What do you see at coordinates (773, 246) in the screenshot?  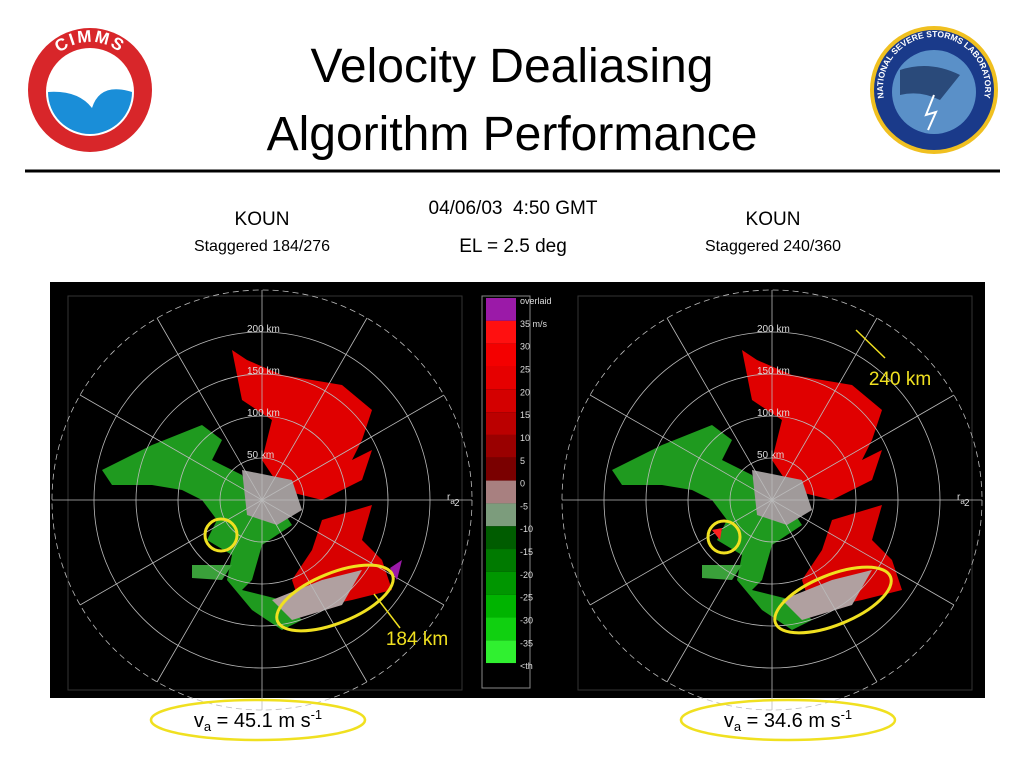 I see `right-mode: Staggered 240/360` at bounding box center [773, 246].